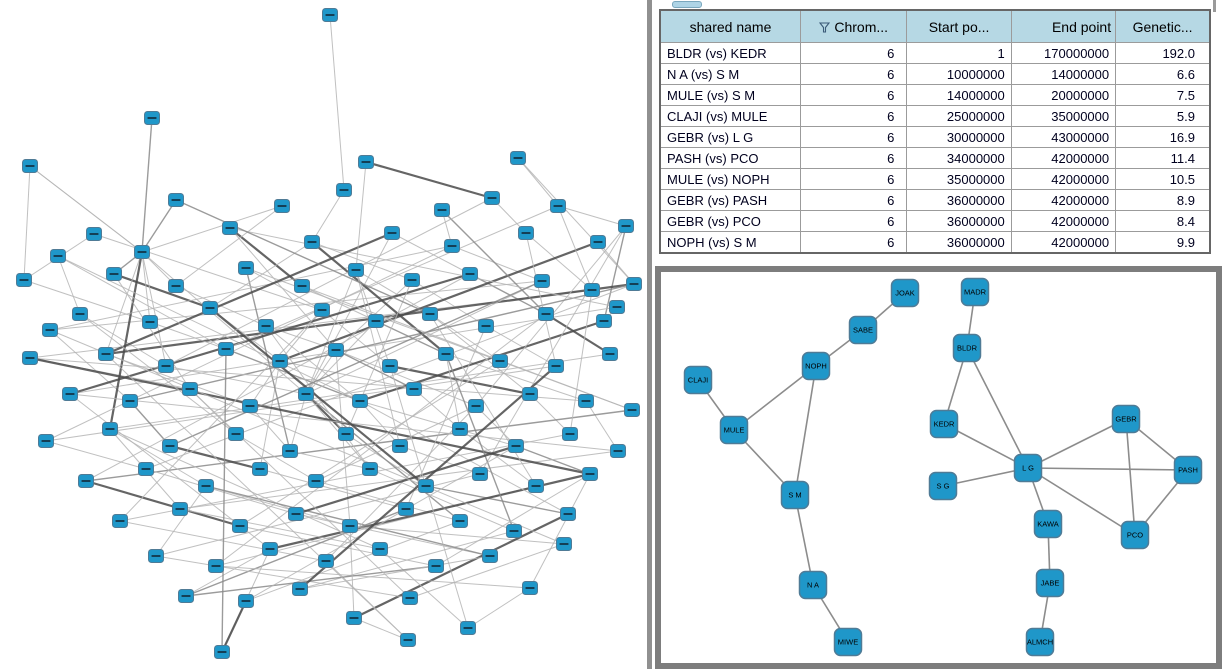  What do you see at coordinates (959, 116) in the screenshot?
I see `table-cell: 25000000` at bounding box center [959, 116].